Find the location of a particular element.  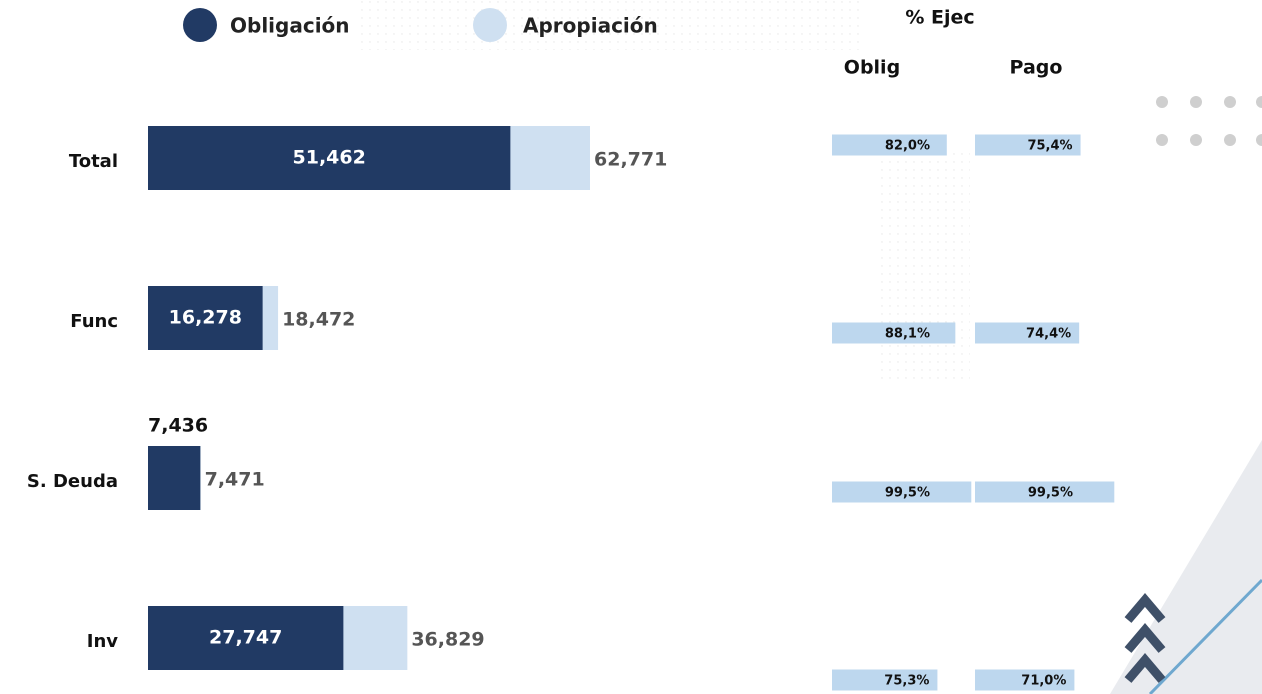

category-label: S. Deuda is located at coordinates (72, 481).